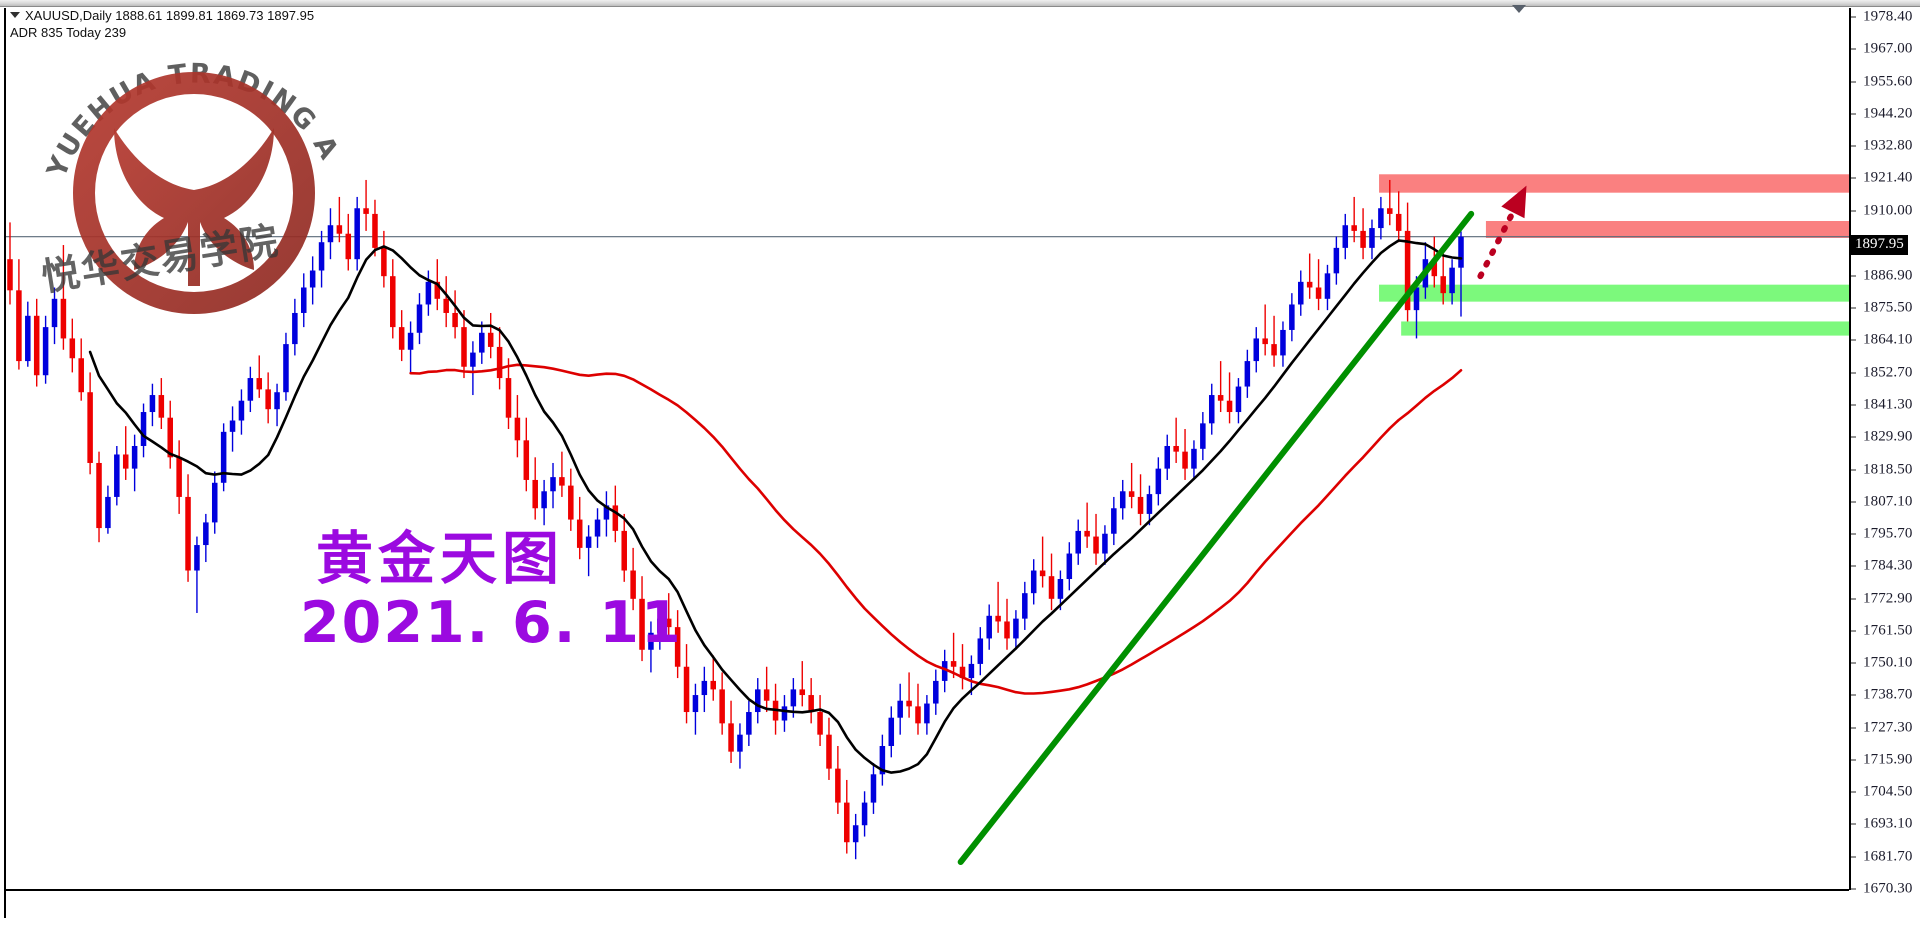  Describe the element at coordinates (1888, 177) in the screenshot. I see `price-axis-label: 1921.40` at that location.